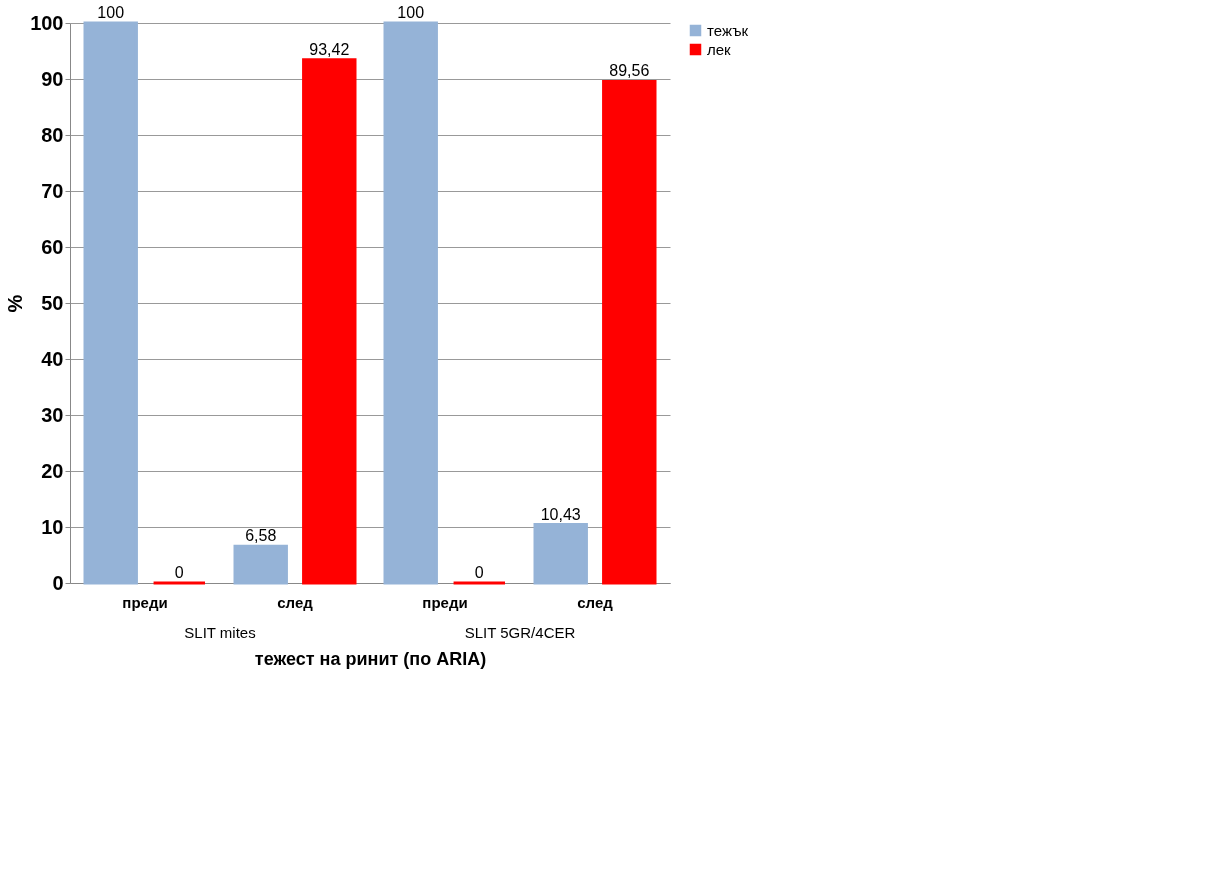 The width and height of the screenshot is (1206, 886). What do you see at coordinates (52, 190) in the screenshot?
I see `y-tick-label: 70` at bounding box center [52, 190].